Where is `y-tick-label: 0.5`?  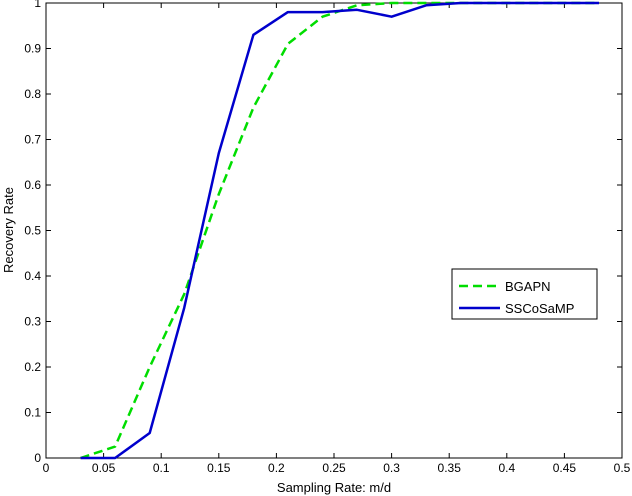
y-tick-label: 0.5 is located at coordinates (32, 231).